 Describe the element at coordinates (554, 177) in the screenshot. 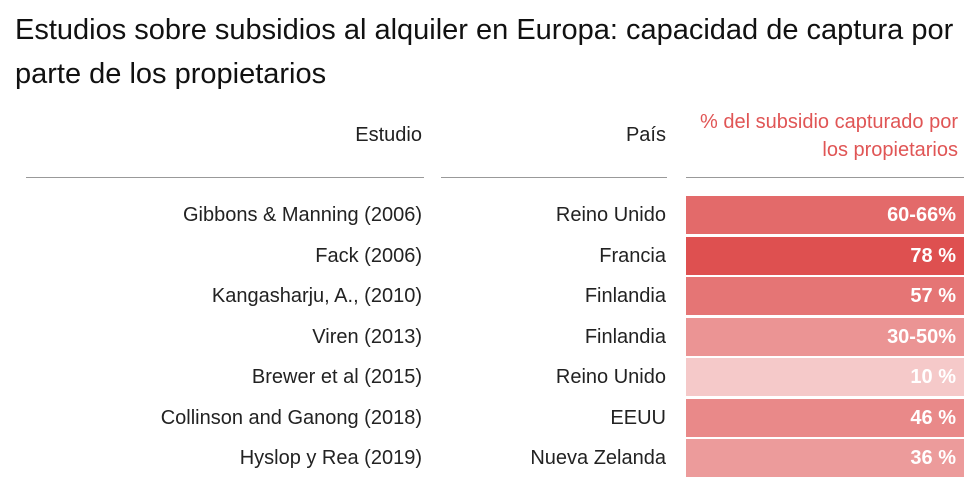

I see `header-rule-country` at that location.